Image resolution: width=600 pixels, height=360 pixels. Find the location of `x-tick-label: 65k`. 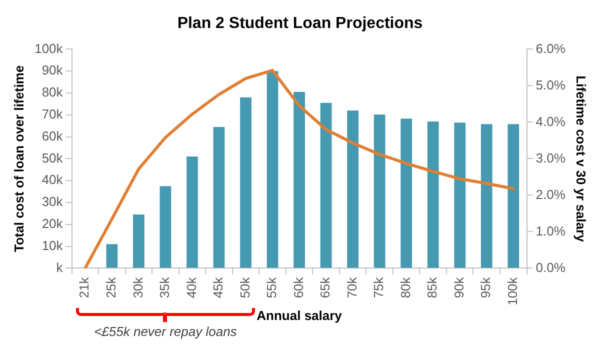

x-tick-label: 65k is located at coordinates (325, 287).